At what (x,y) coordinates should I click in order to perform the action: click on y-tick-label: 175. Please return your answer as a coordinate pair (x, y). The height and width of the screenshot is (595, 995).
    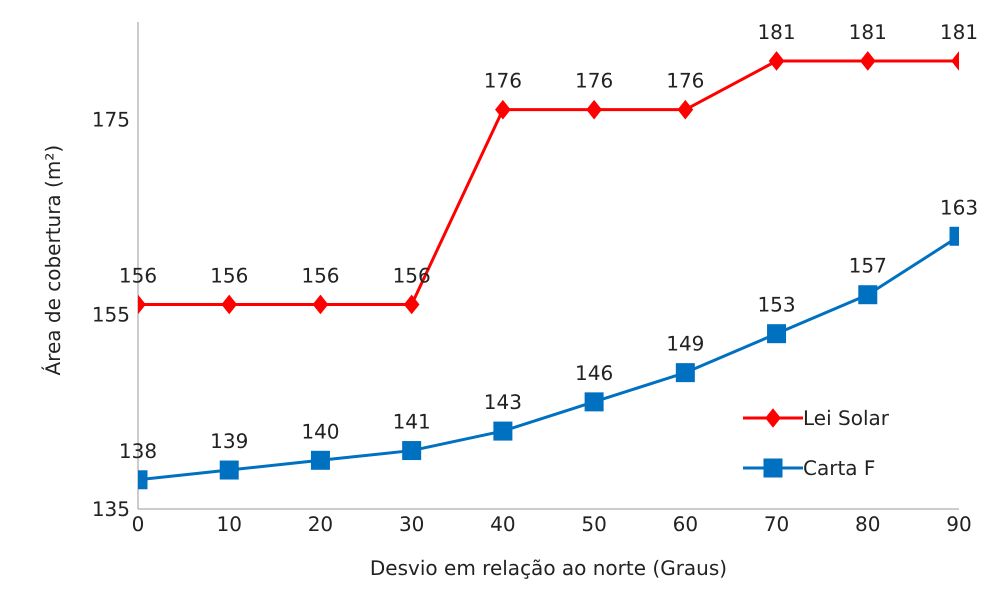
    Looking at the image, I should click on (111, 120).